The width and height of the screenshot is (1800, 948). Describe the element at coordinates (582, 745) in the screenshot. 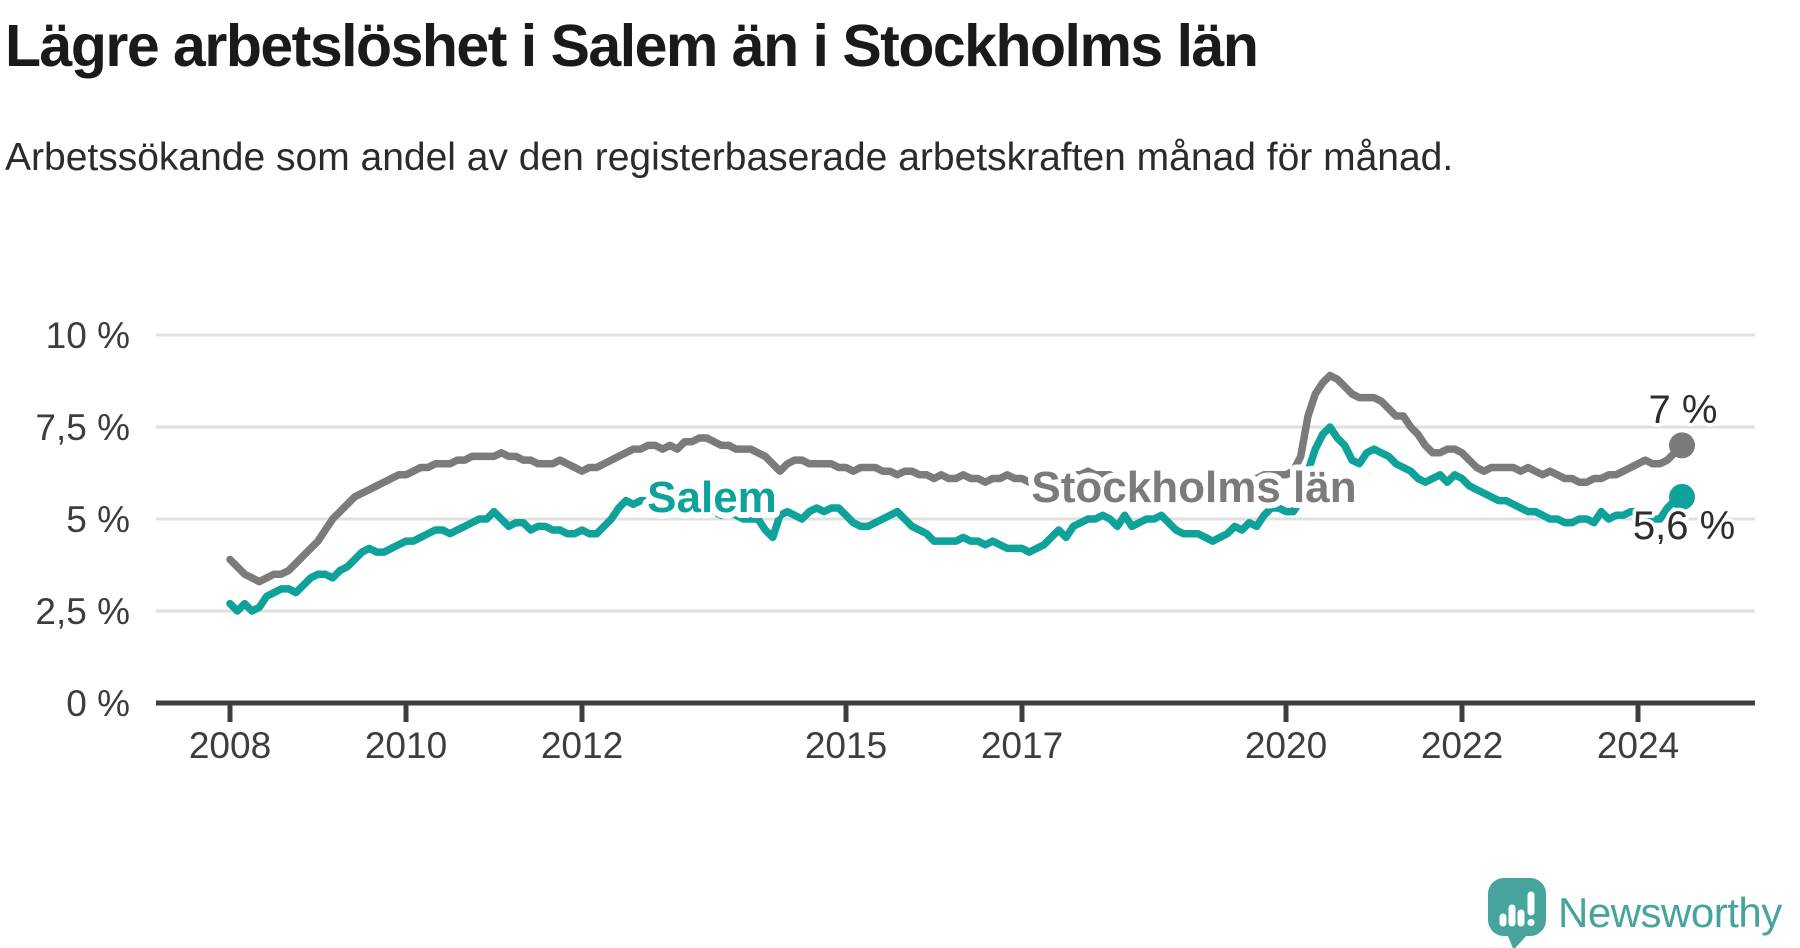

I see `x-tick-label: 2012` at that location.